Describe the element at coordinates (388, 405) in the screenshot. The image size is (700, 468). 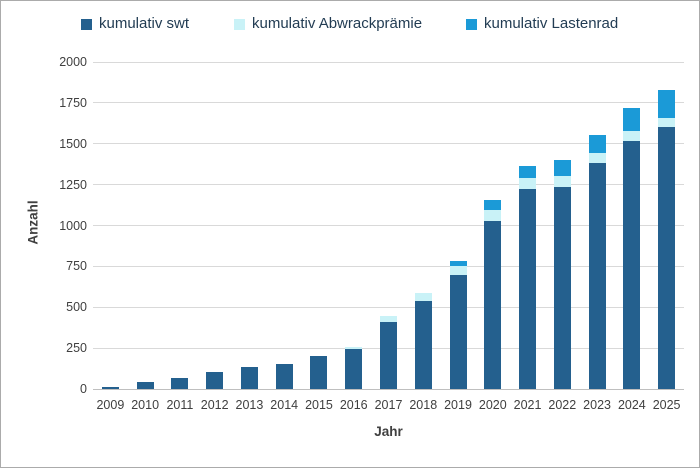
I see `x-tick-label-2017: 2017` at that location.